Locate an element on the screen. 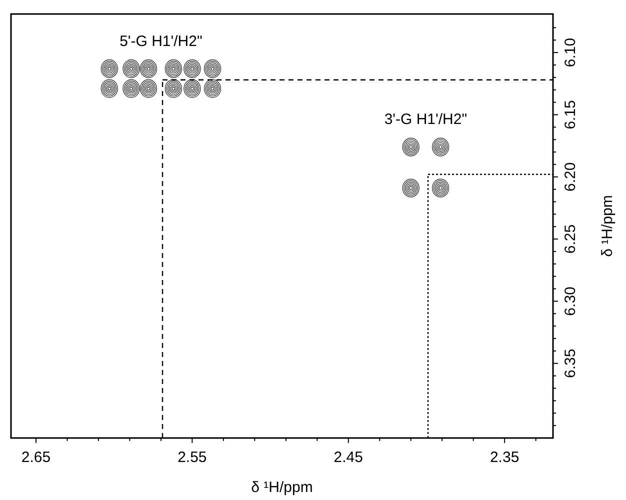  y-tick-label: 6.10 is located at coordinates (570, 53).